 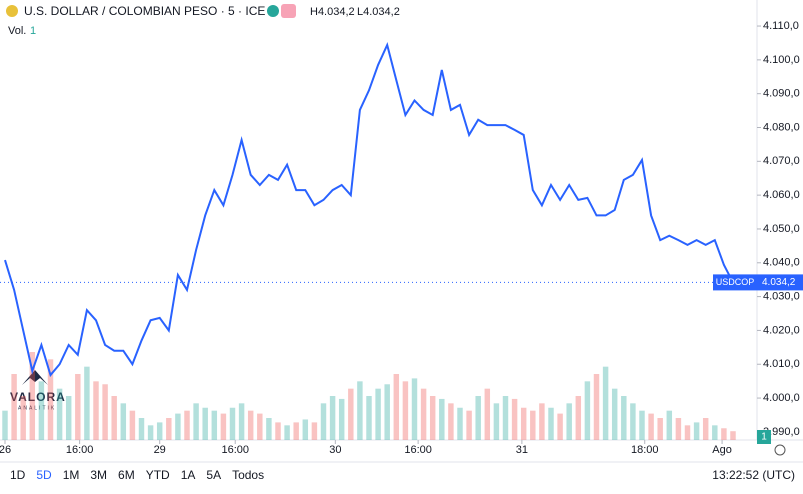 I want to click on range-button: Todos, so click(x=248, y=475).